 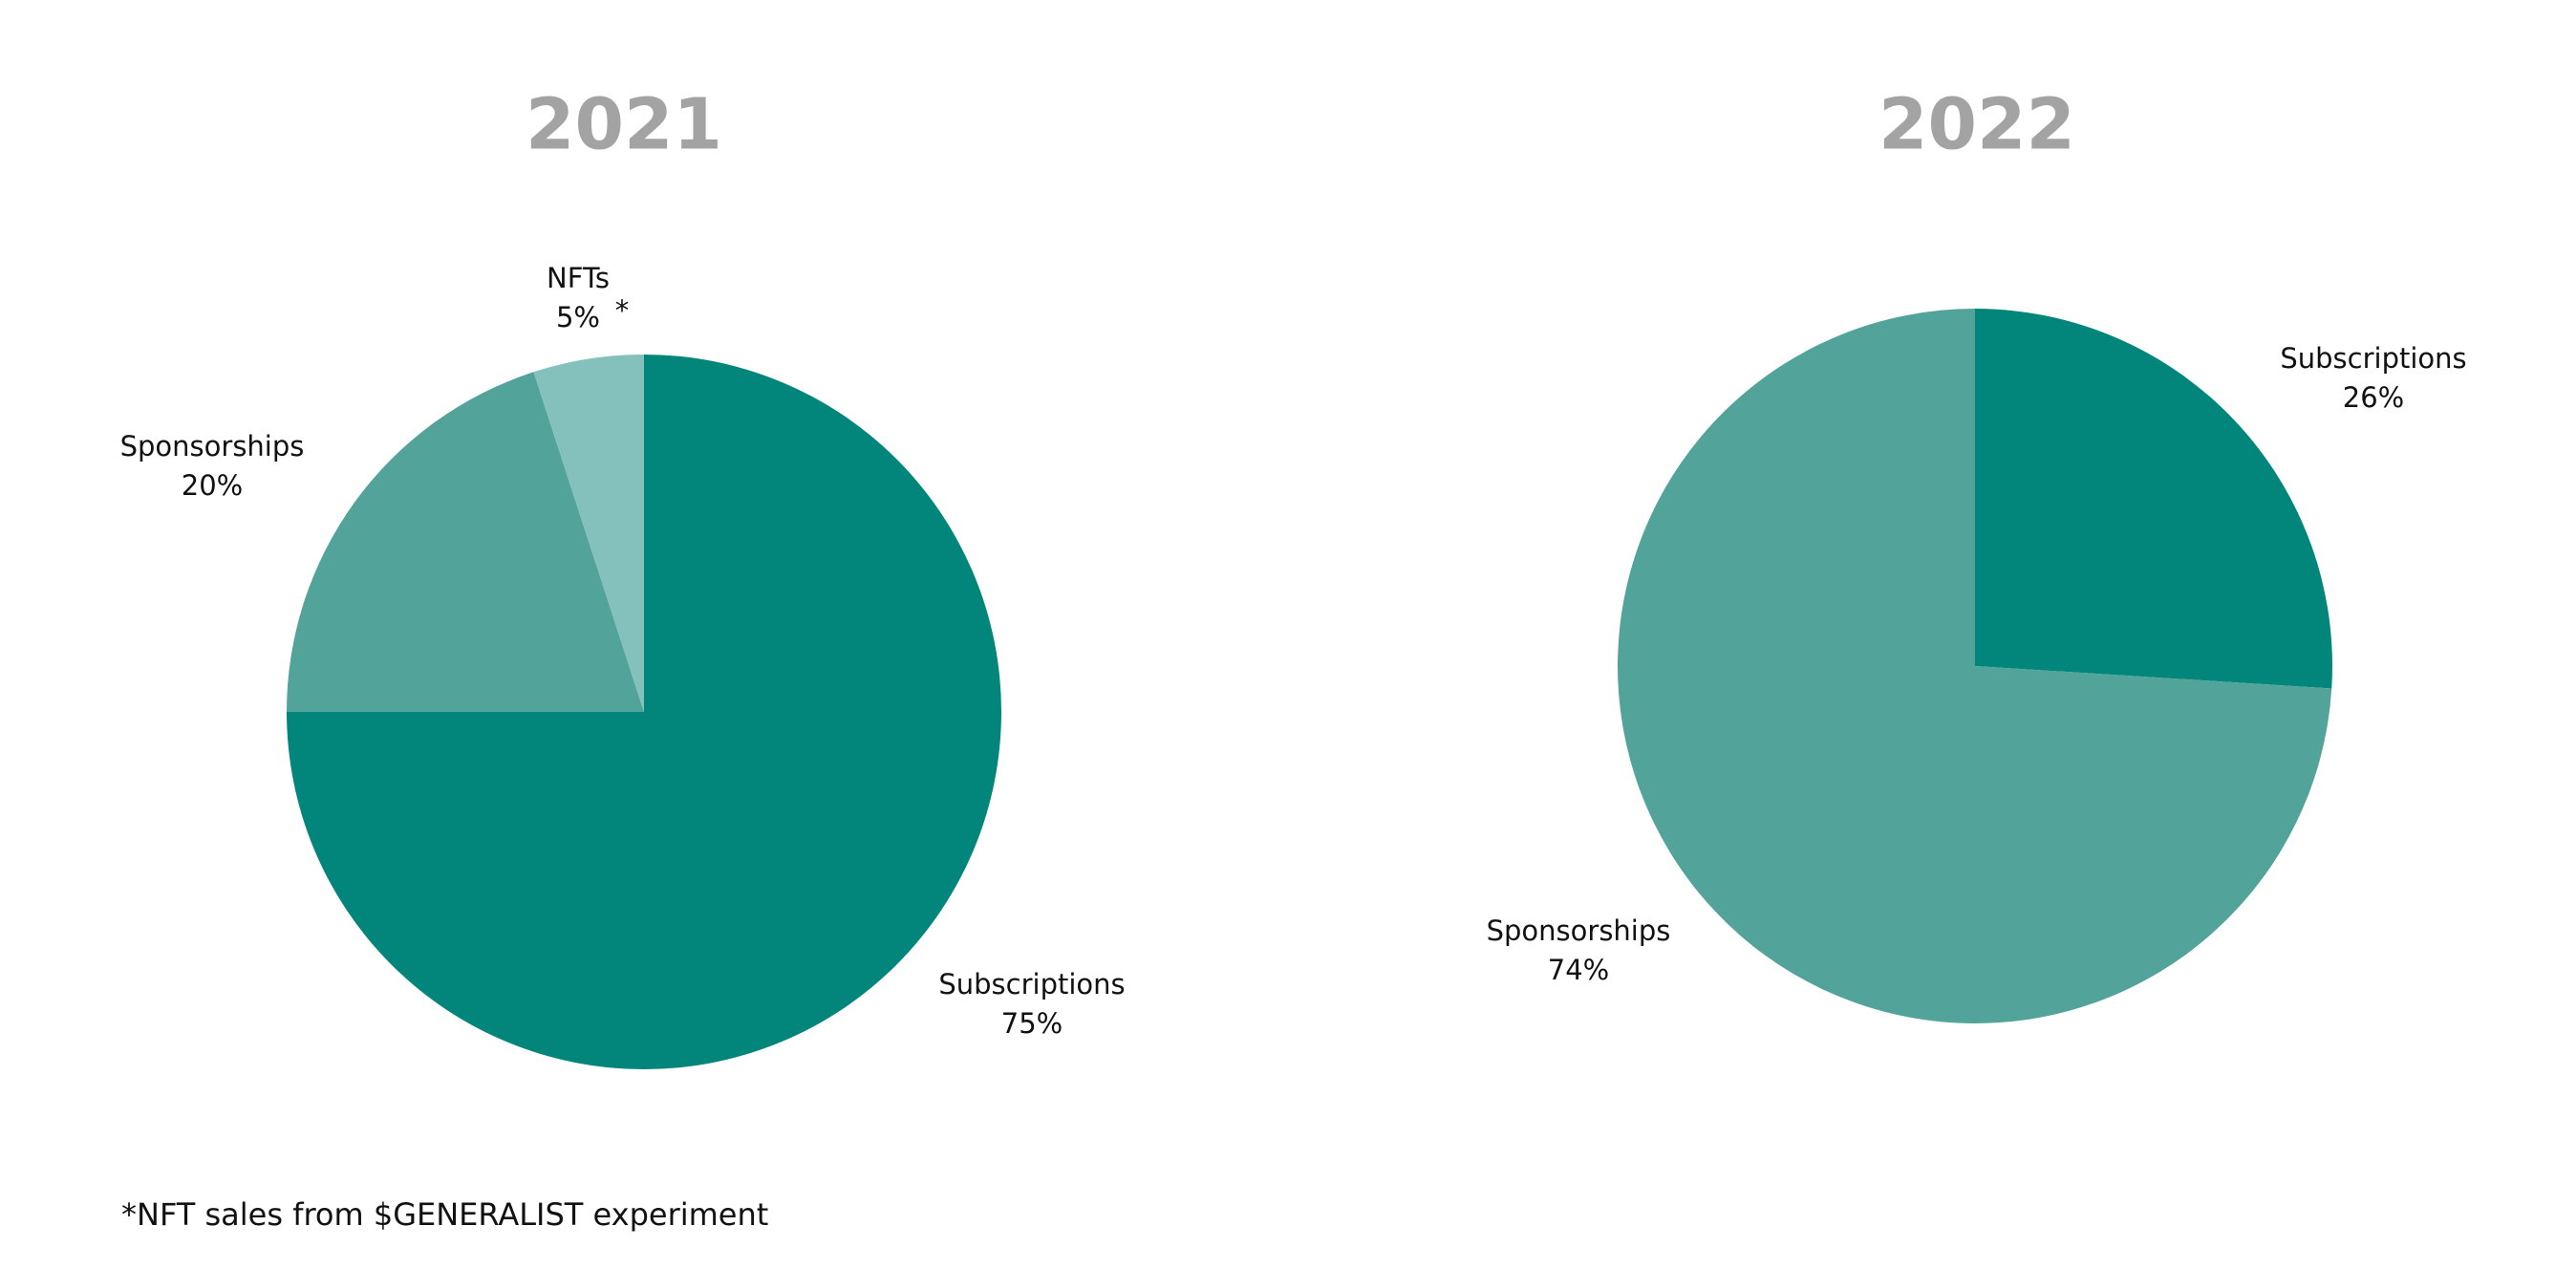 What do you see at coordinates (212, 485) in the screenshot?
I see `slice-value-label: 20%` at bounding box center [212, 485].